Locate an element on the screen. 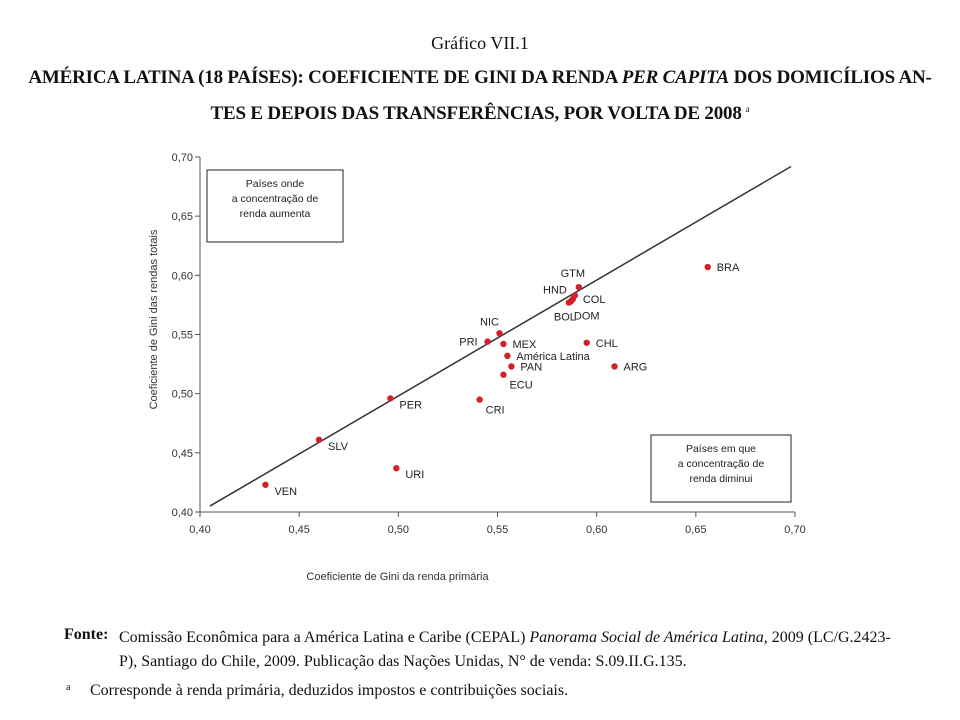 The height and width of the screenshot is (720, 960). data-label: PER is located at coordinates (410, 405).